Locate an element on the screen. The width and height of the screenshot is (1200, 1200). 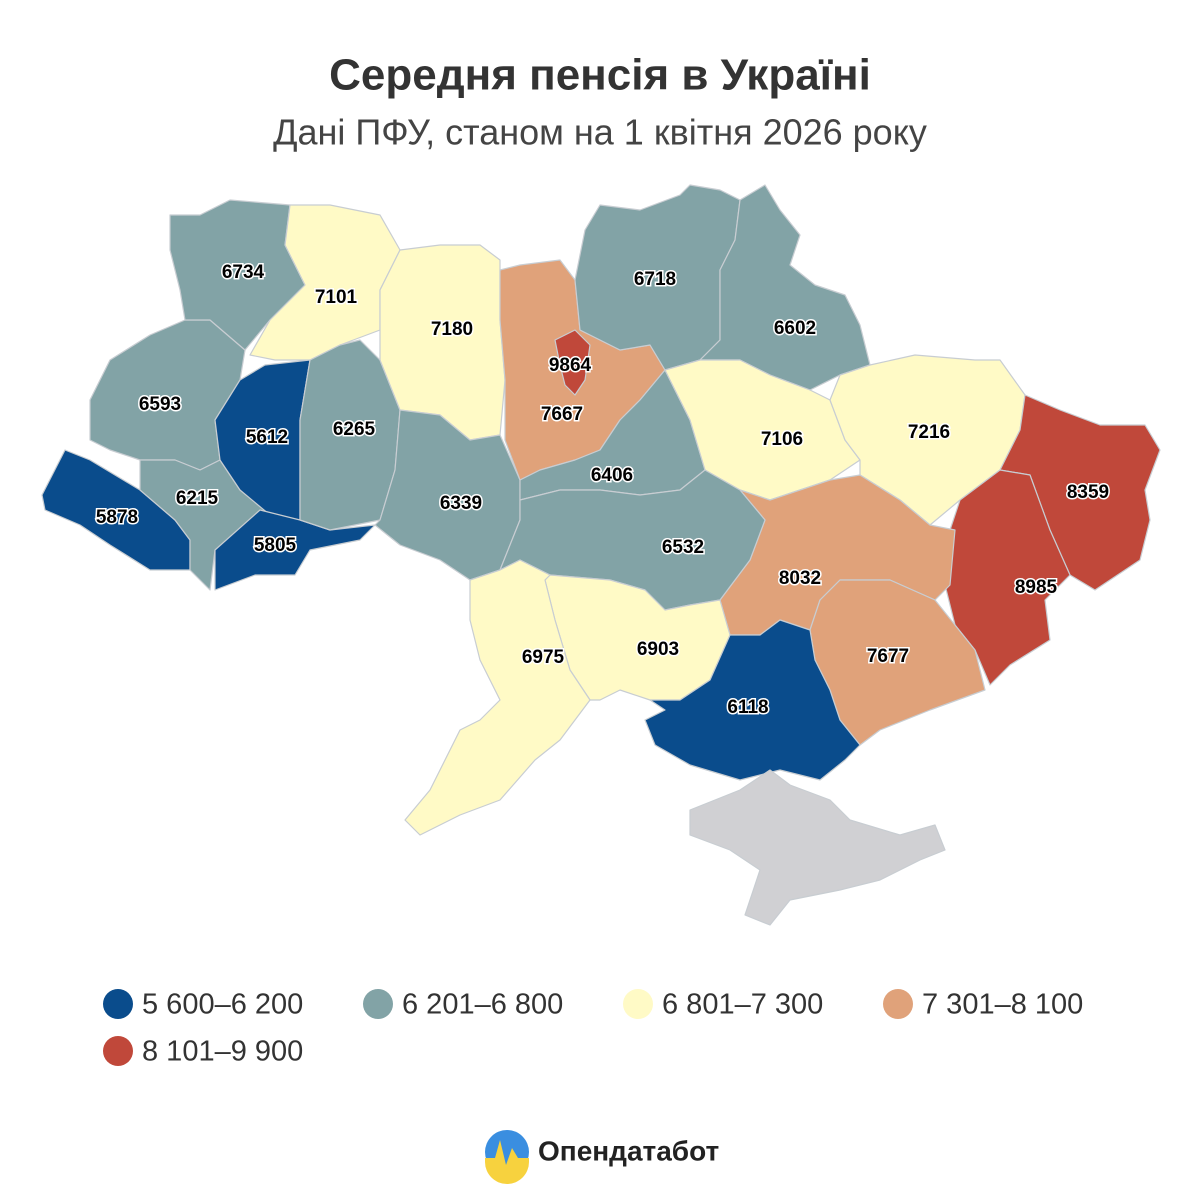
region-value: 7667 is located at coordinates (562, 414).